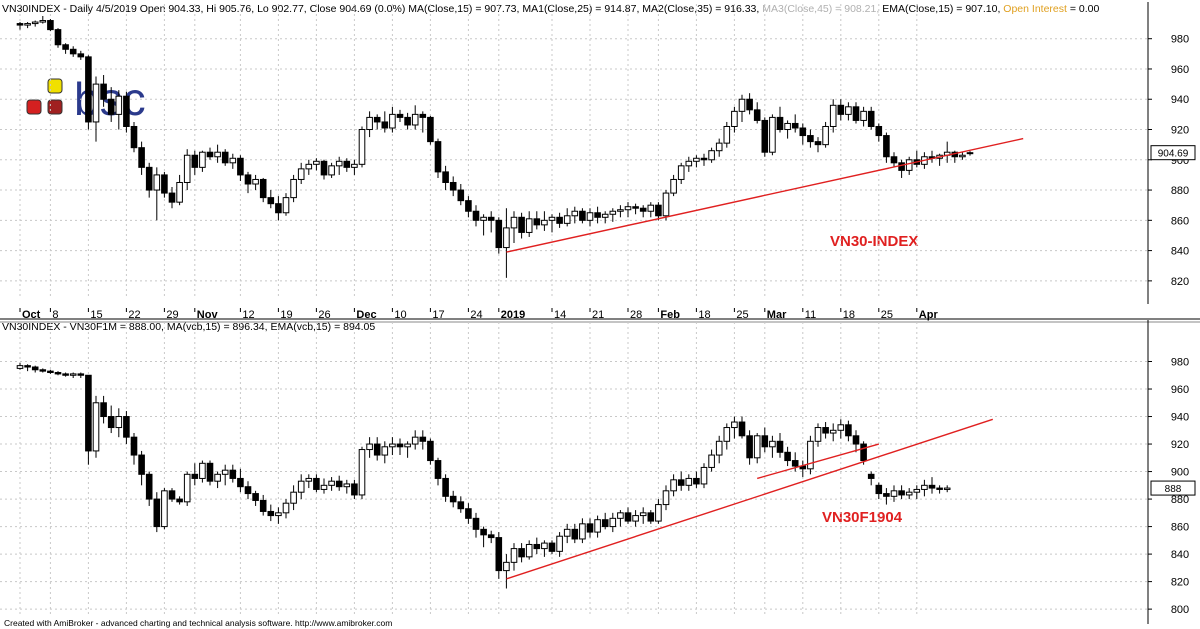 The image size is (1200, 629). What do you see at coordinates (1180, 100) in the screenshot?
I see `top-ytick-label: 940` at bounding box center [1180, 100].